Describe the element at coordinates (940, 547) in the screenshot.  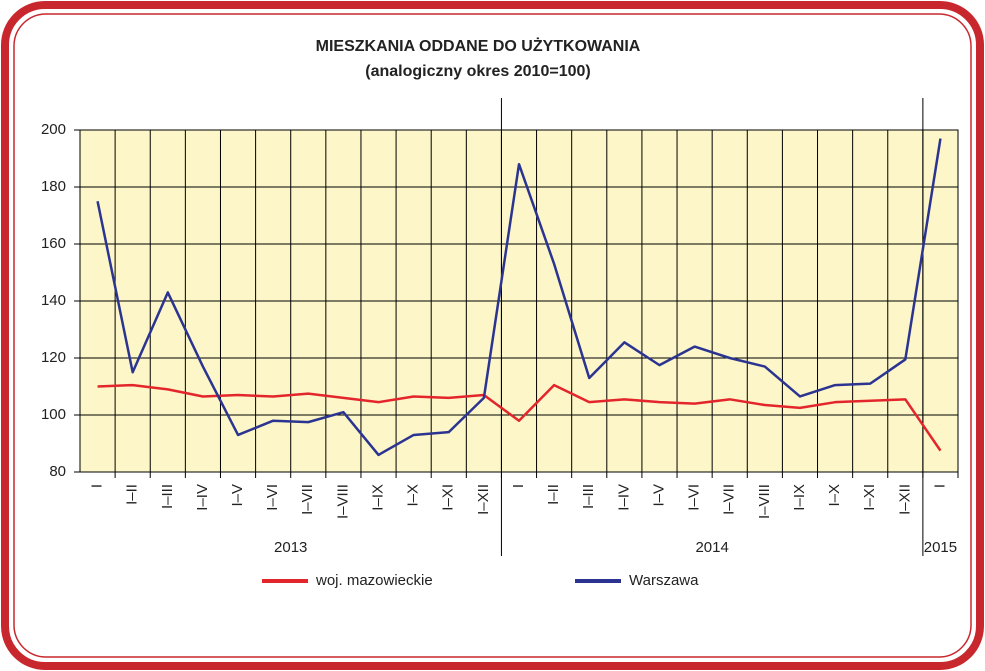
I see `group-label: 2015` at that location.